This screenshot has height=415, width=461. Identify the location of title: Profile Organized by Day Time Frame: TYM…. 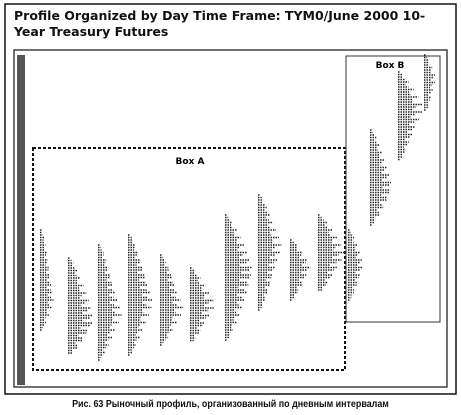
(220, 23).